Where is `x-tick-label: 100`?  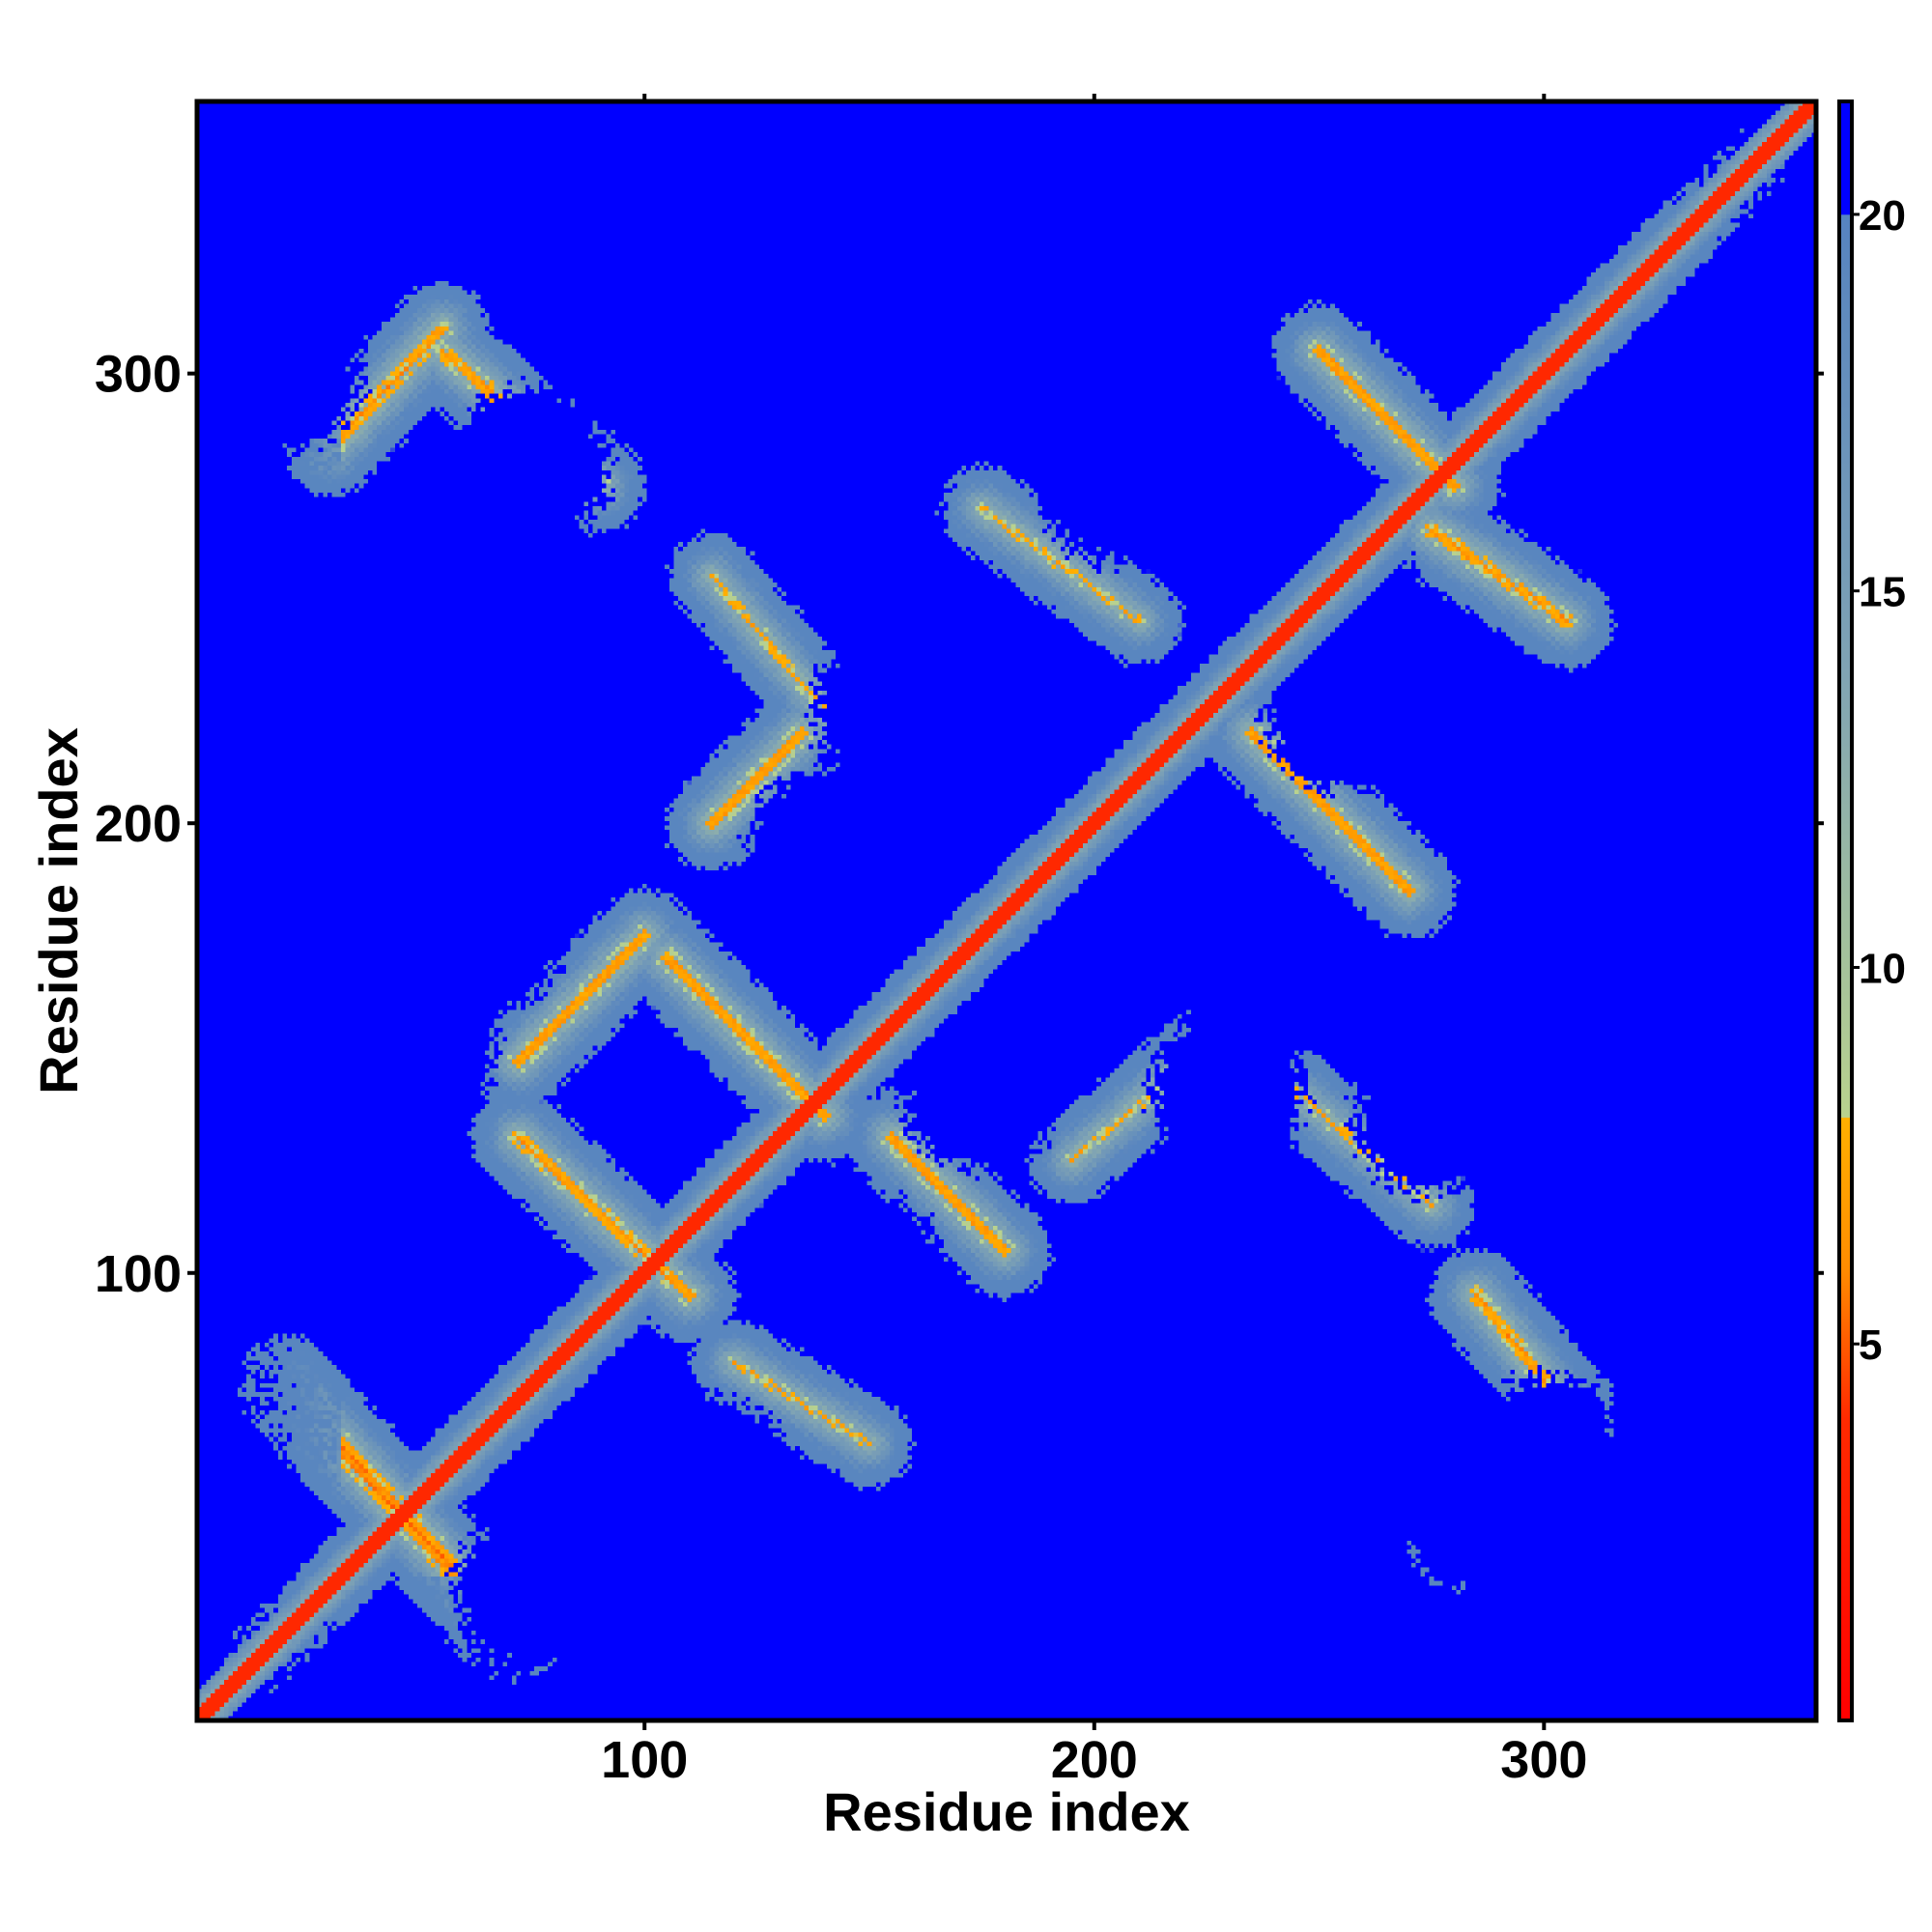
x-tick-label: 100 is located at coordinates (644, 1760).